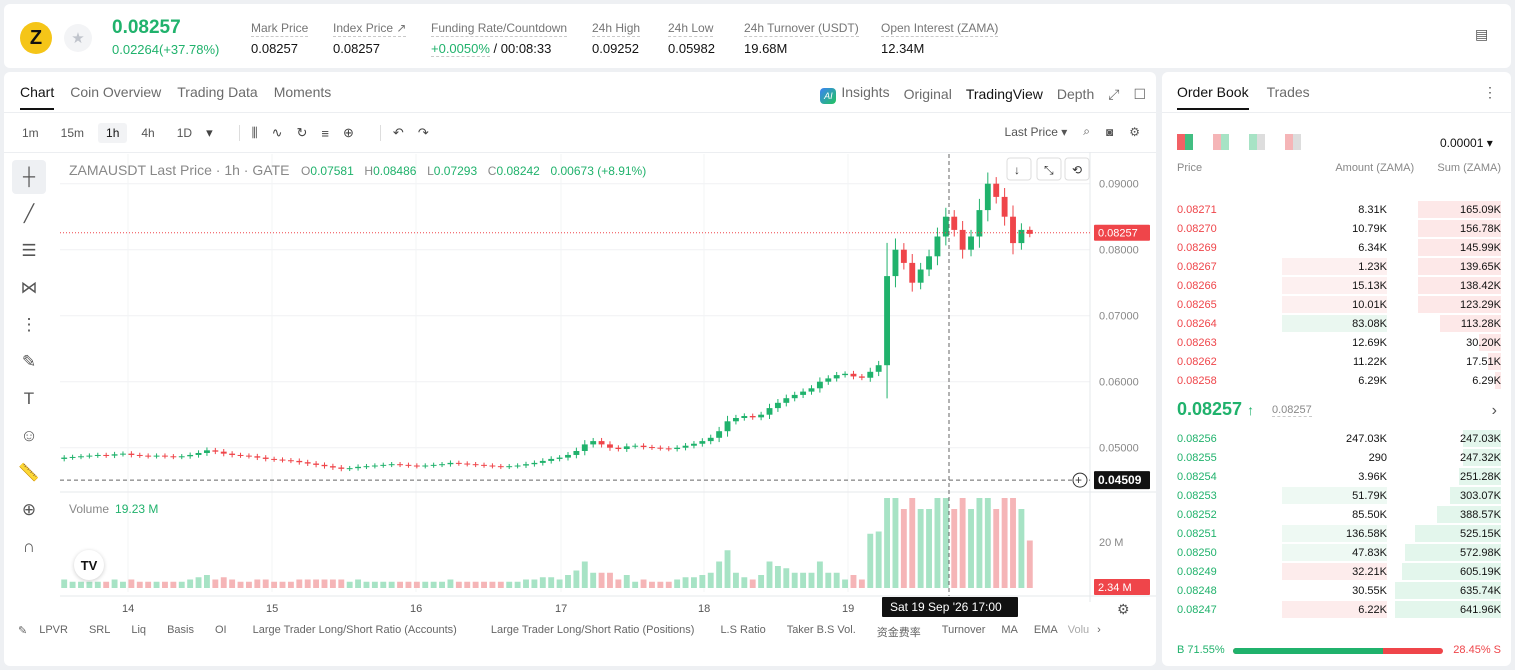 Image resolution: width=1515 pixels, height=670 pixels. Describe the element at coordinates (30, 133) in the screenshot. I see `timeframe-1m: 1m` at that location.